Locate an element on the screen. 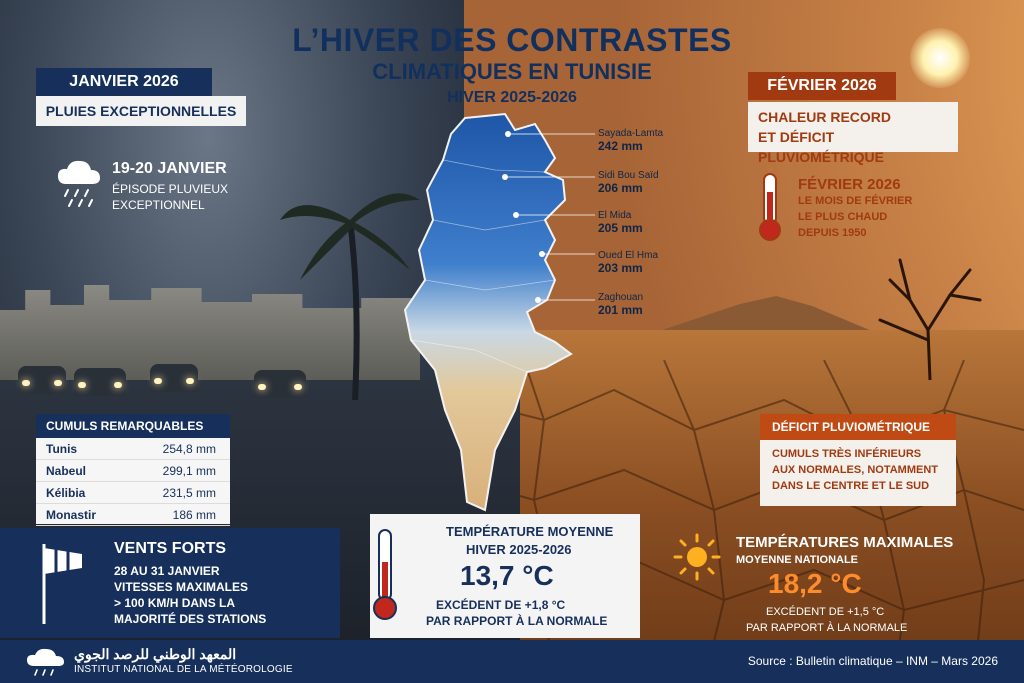  thermometer-icon is located at coordinates (385, 574).